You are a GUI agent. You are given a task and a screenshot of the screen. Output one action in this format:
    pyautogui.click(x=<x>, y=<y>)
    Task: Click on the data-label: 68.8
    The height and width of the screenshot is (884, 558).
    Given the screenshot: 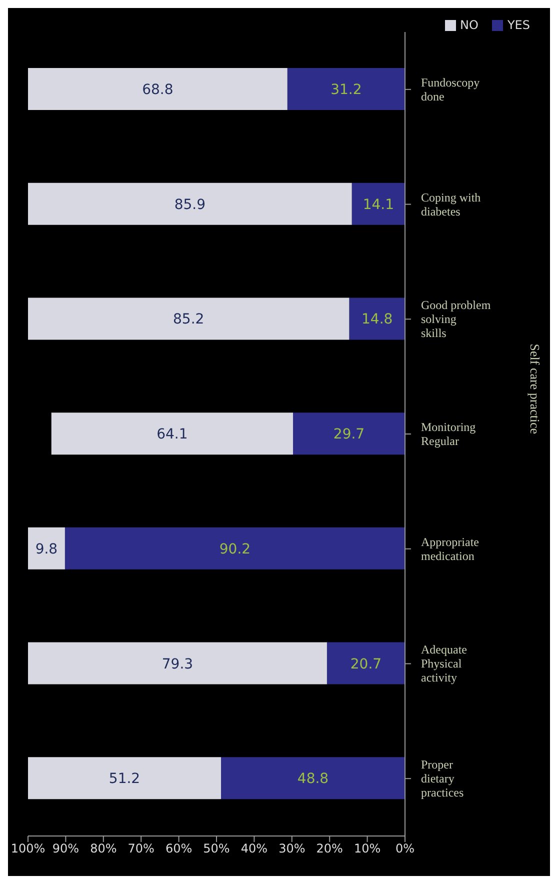 What is the action you would take?
    pyautogui.click(x=158, y=90)
    